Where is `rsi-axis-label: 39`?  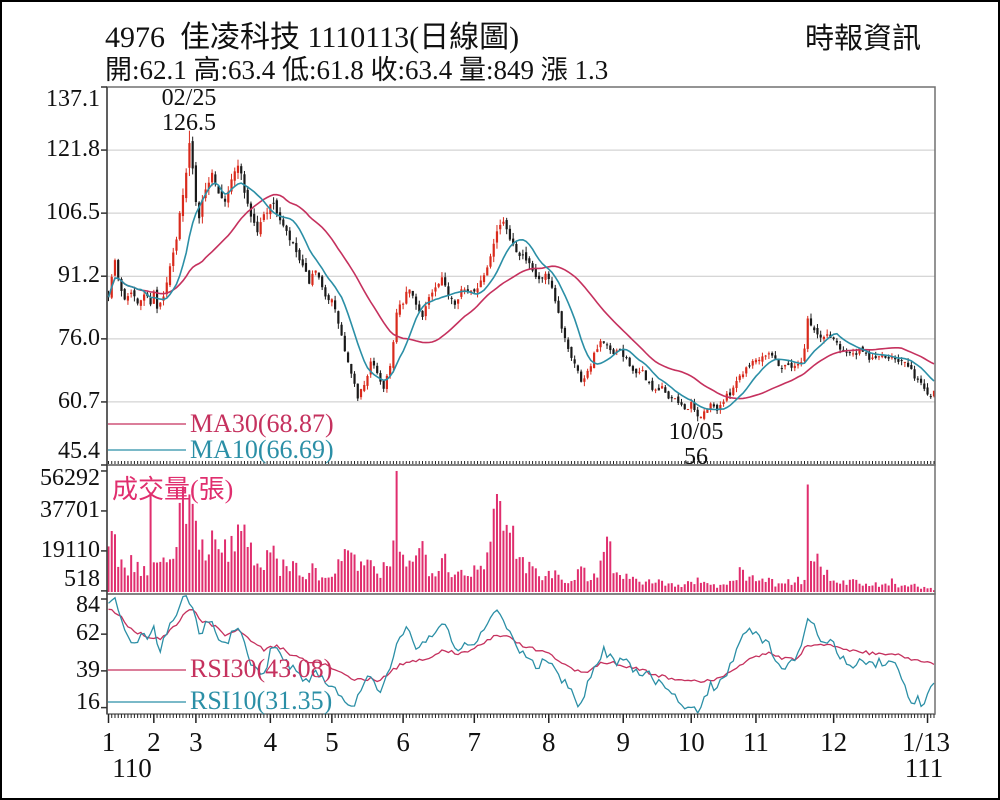 rsi-axis-label: 39 is located at coordinates (88, 669).